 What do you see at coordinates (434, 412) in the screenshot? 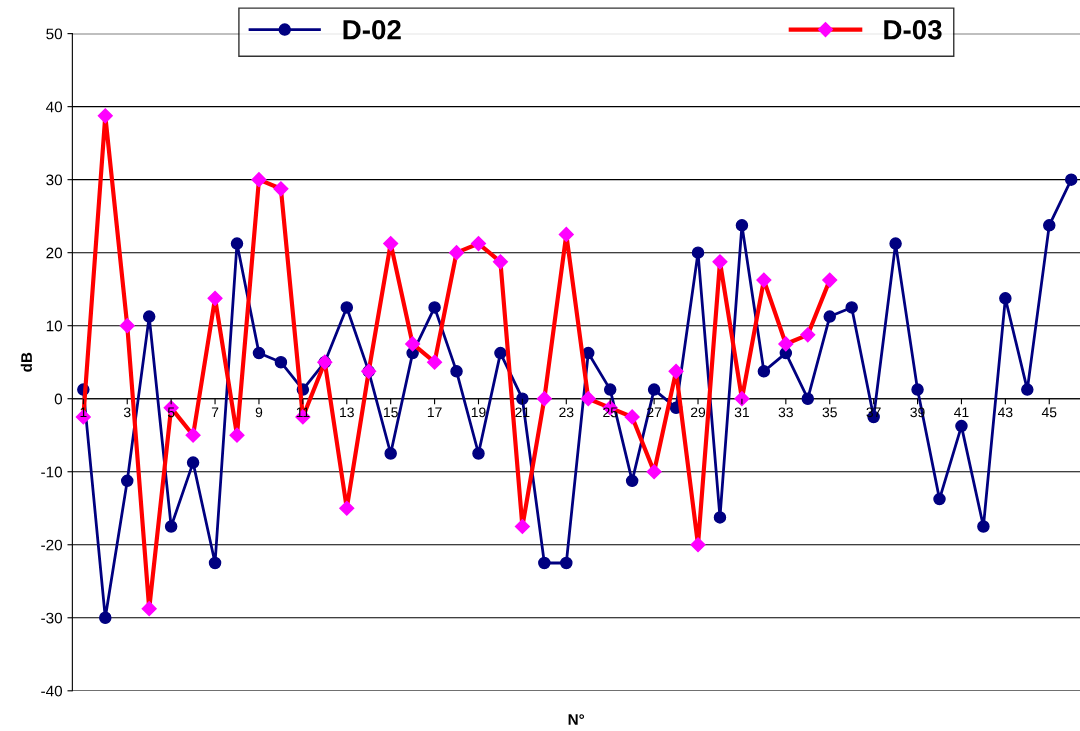
I see `x-tick-label: 17` at bounding box center [434, 412].